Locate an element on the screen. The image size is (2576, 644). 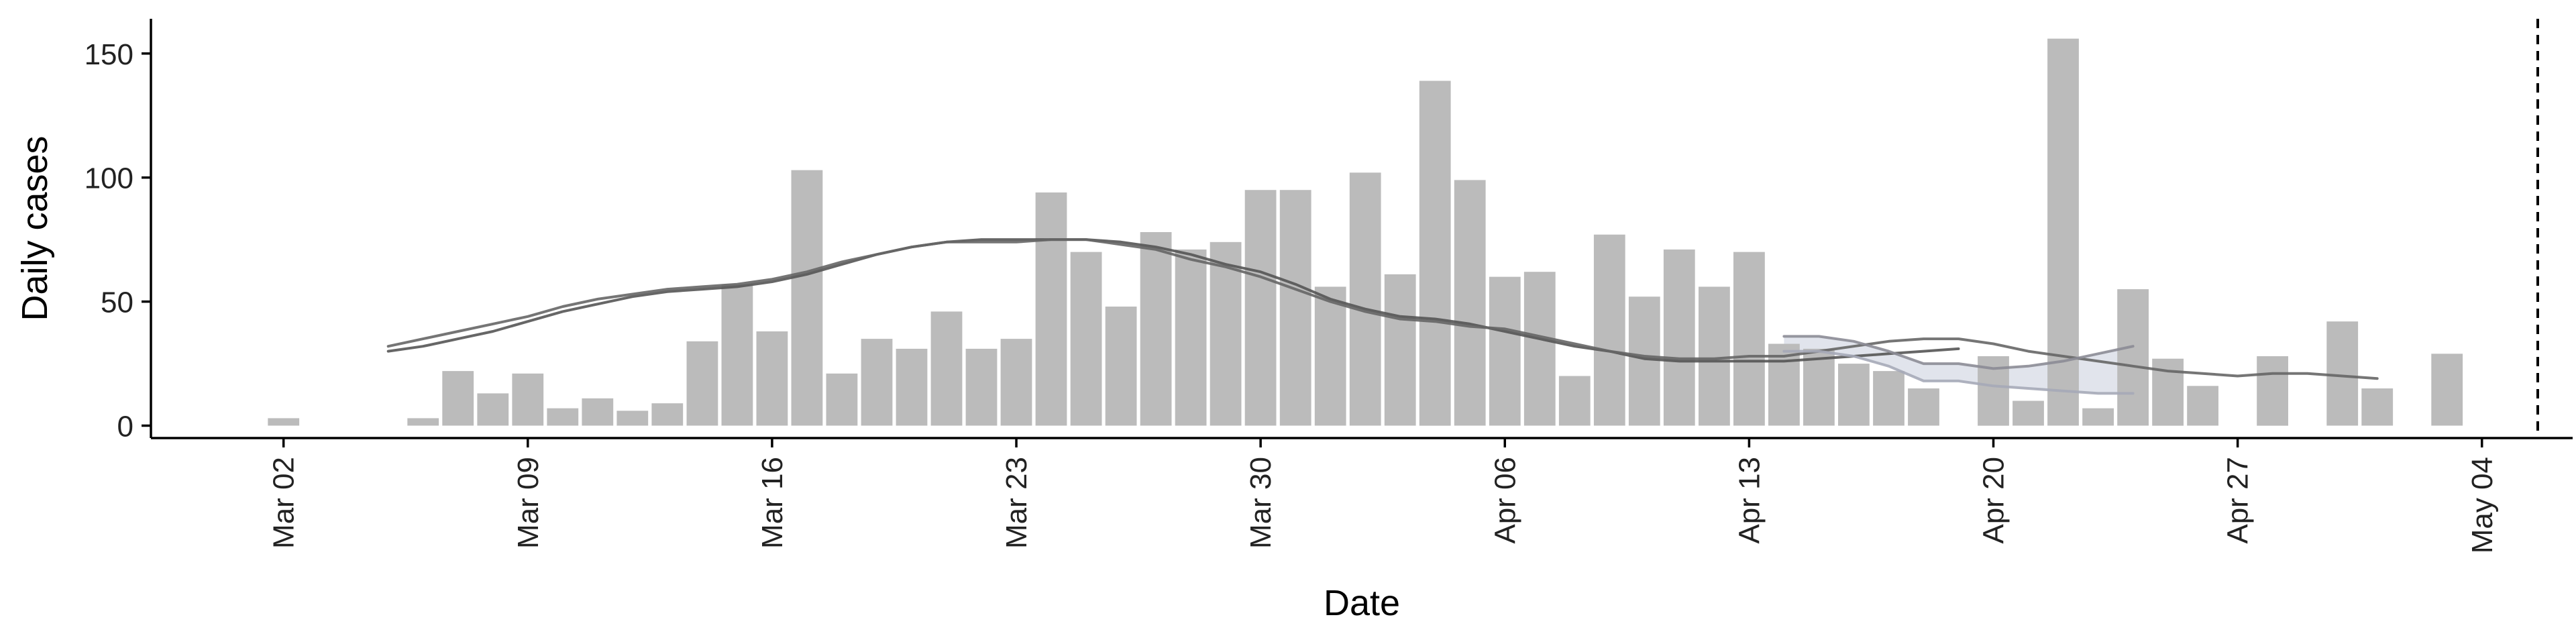
x-tick-label: Mar 30 is located at coordinates (1260, 503).